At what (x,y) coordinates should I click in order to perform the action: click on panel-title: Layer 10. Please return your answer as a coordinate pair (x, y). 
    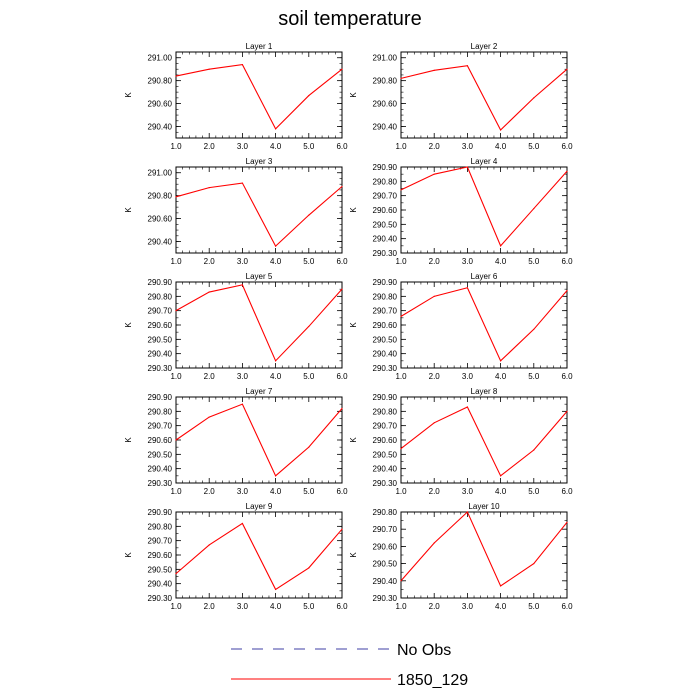
    Looking at the image, I should click on (484, 506).